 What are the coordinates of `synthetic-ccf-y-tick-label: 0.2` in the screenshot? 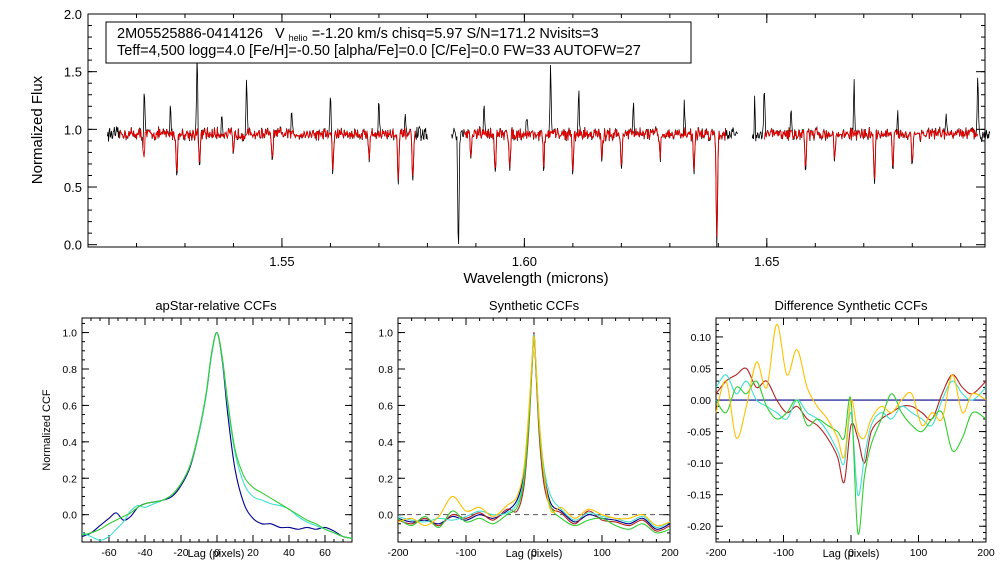 It's located at (385, 479).